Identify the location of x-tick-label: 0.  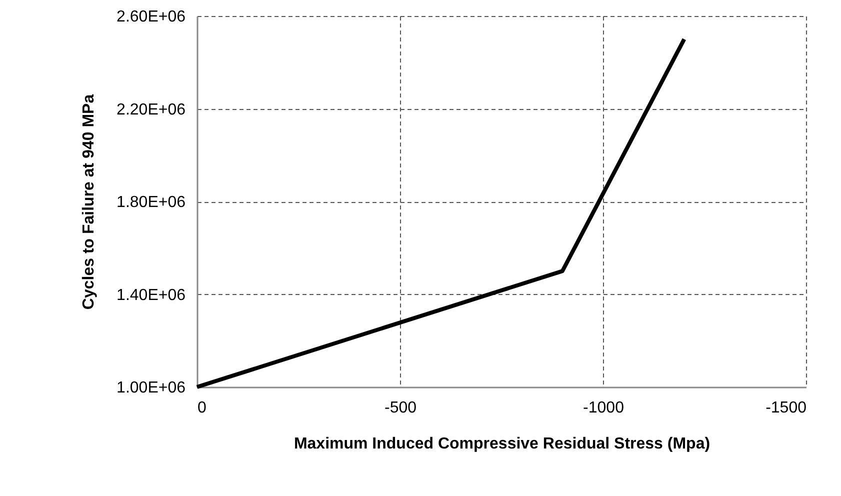
(202, 408).